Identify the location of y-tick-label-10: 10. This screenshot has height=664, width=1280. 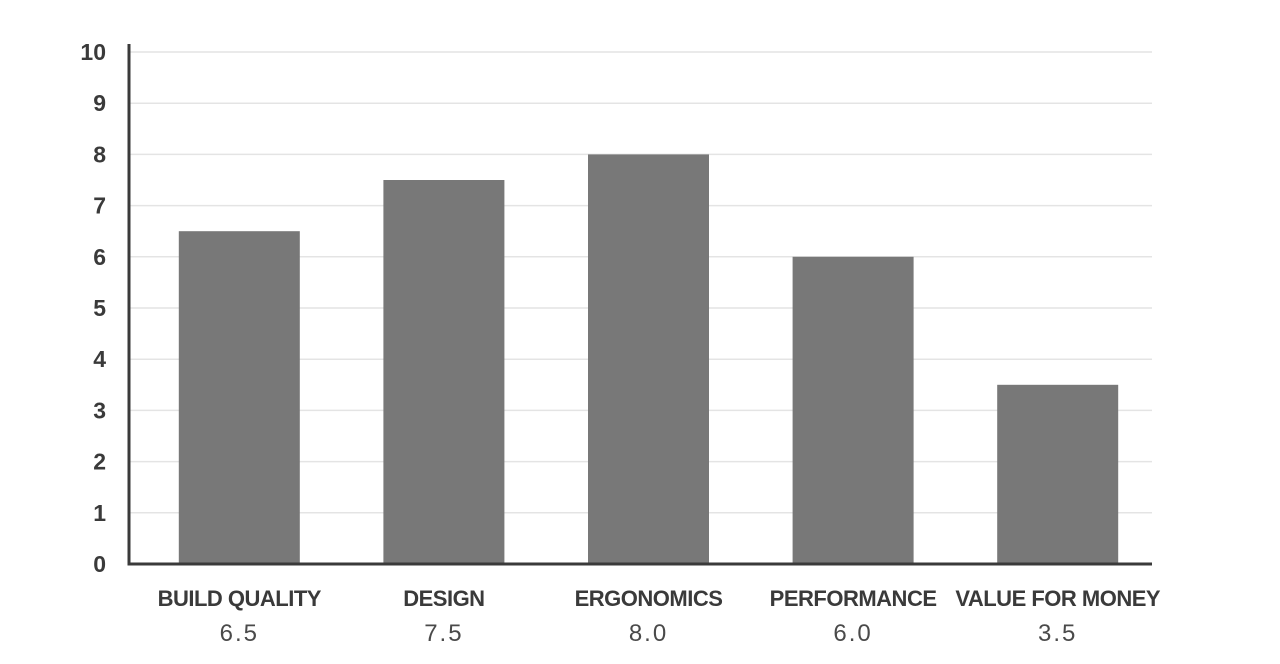
(93, 52).